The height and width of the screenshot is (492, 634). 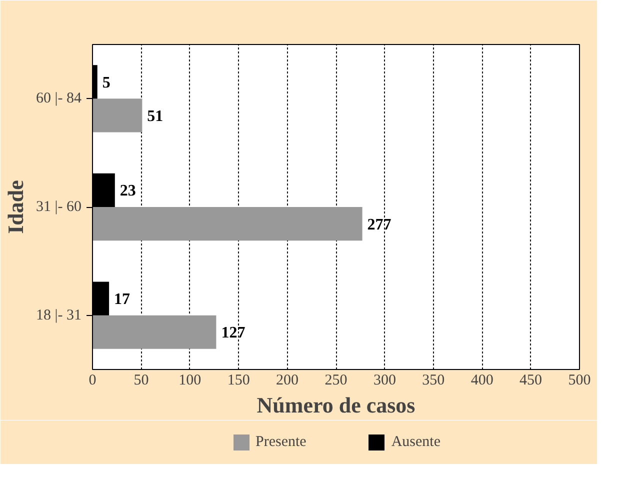 What do you see at coordinates (59, 315) in the screenshot?
I see `y-tick-label: 18 |- 31` at bounding box center [59, 315].